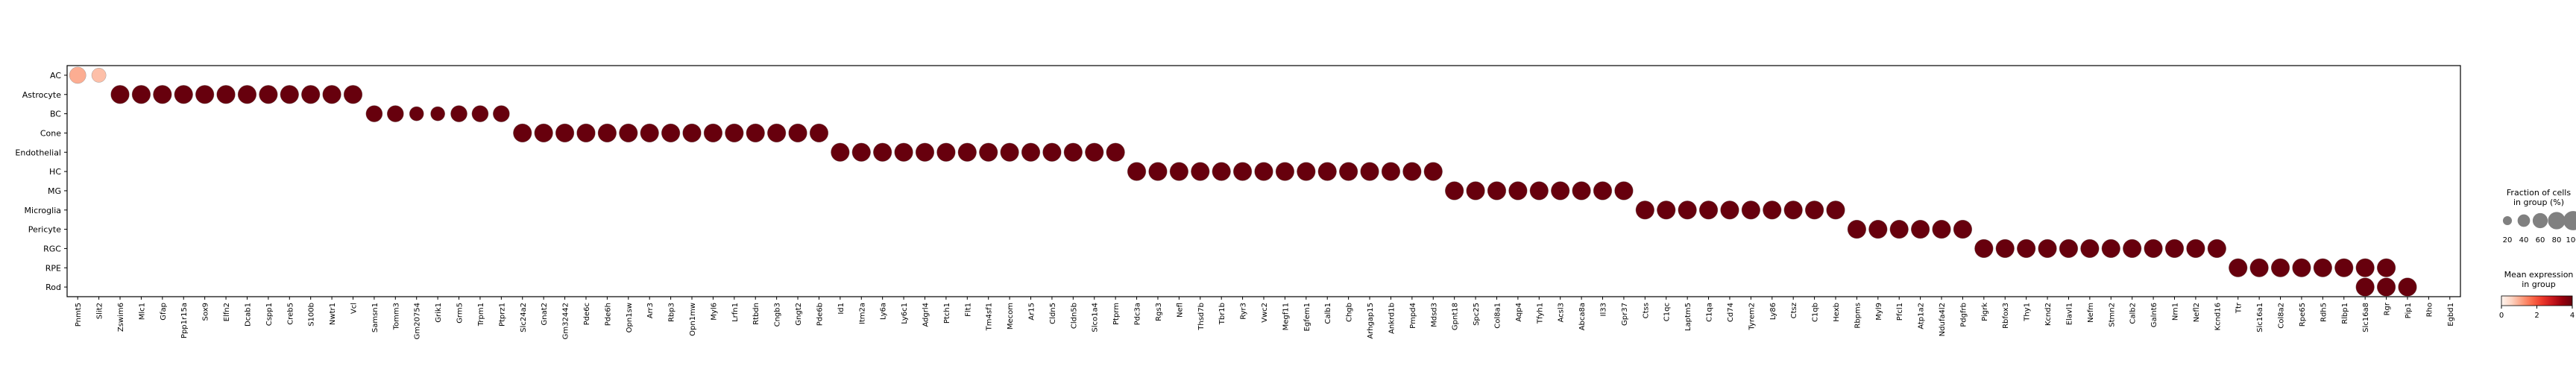  Describe the element at coordinates (1943, 319) in the screenshot. I see `x-tick-label: Ndufa4l2` at that location.